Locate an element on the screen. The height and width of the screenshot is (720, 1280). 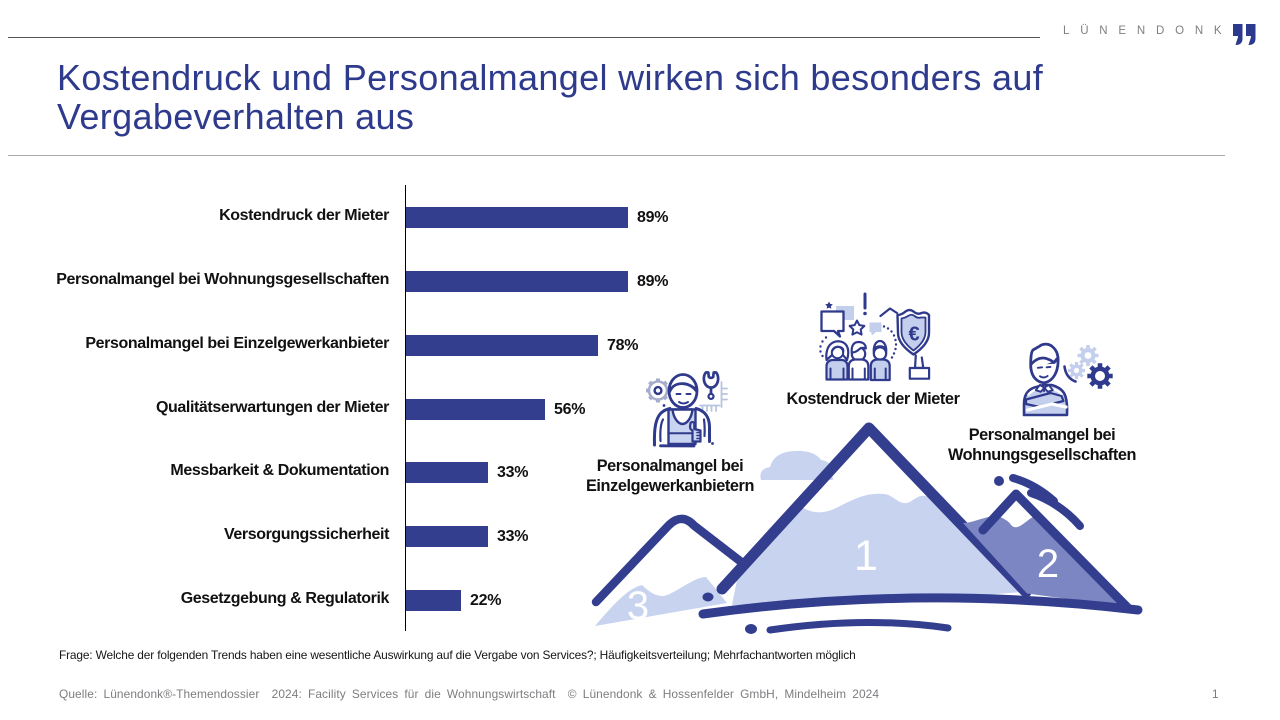
svg-text: 2 is located at coordinates (1048, 564).